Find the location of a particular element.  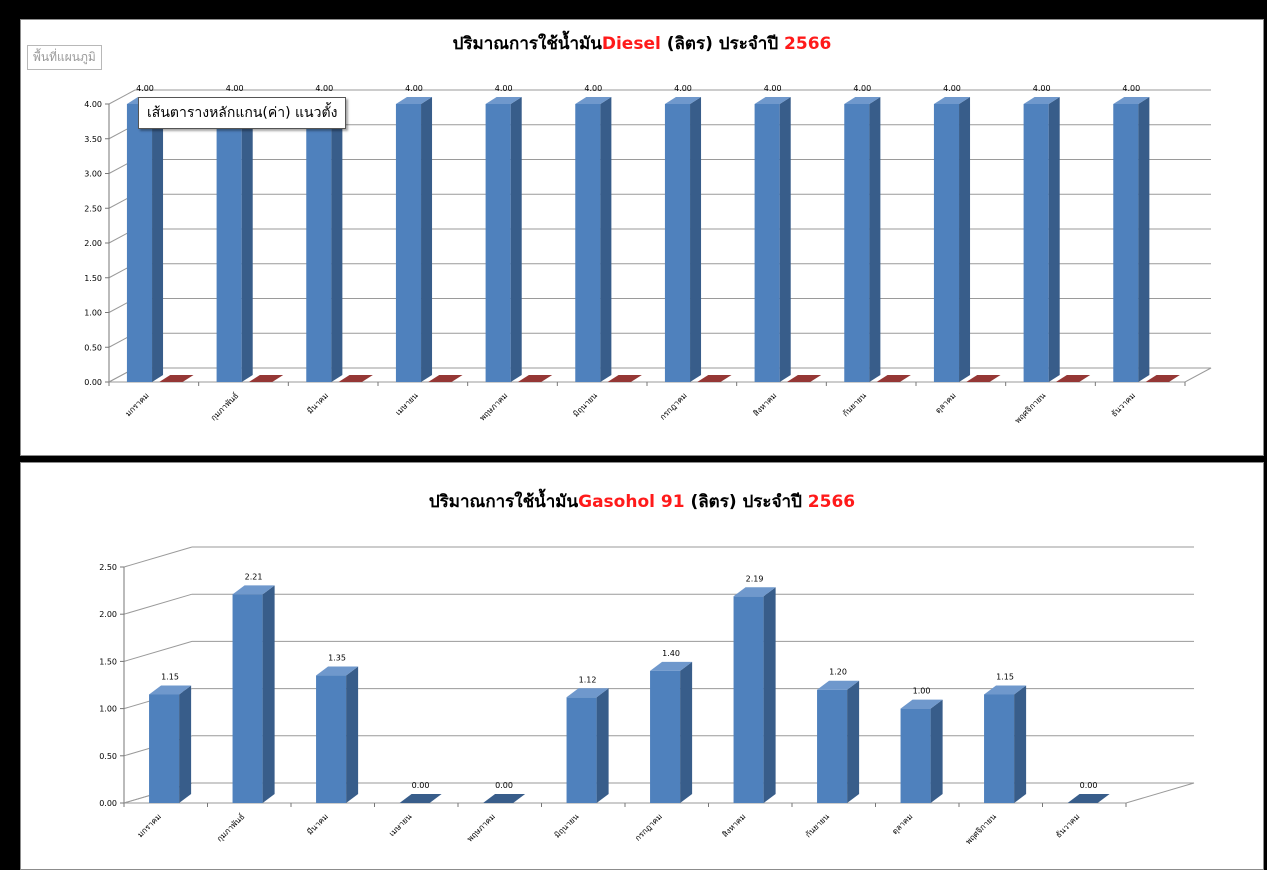

data-label: 2.19 is located at coordinates (755, 578).